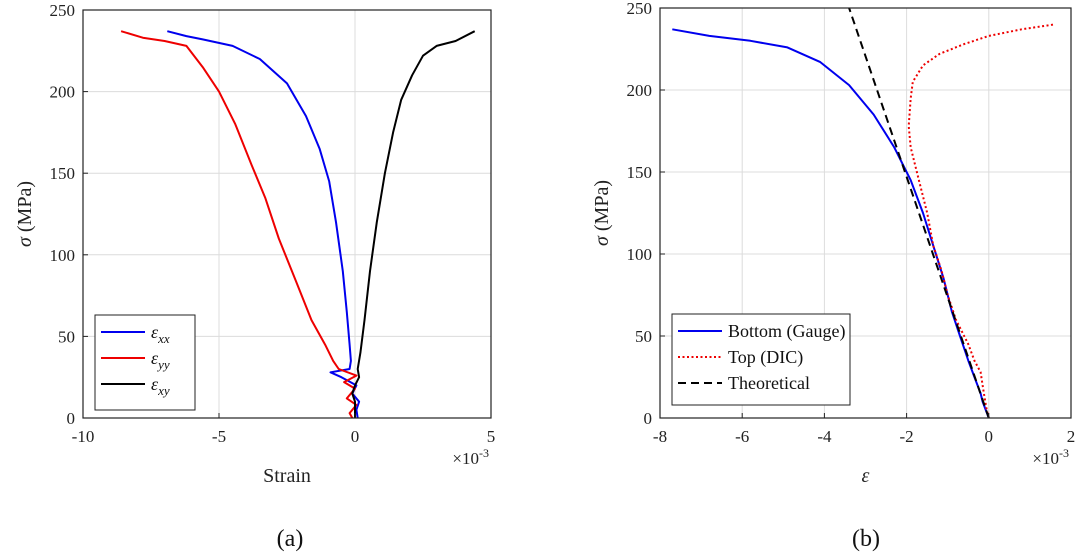 This screenshot has height=554, width=1080. Describe the element at coordinates (163, 364) in the screenshot. I see `panel-a-legend-sub-1: yy` at that location.